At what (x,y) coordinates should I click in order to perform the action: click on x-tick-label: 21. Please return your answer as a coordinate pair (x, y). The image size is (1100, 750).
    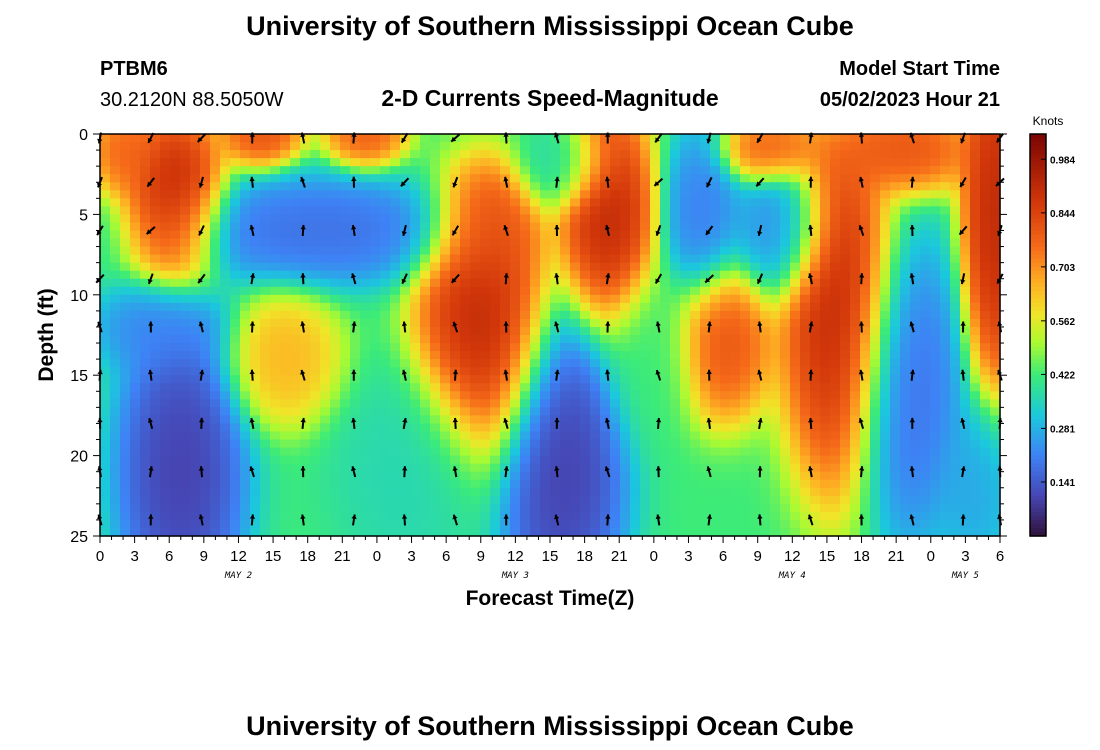
    Looking at the image, I should click on (896, 556).